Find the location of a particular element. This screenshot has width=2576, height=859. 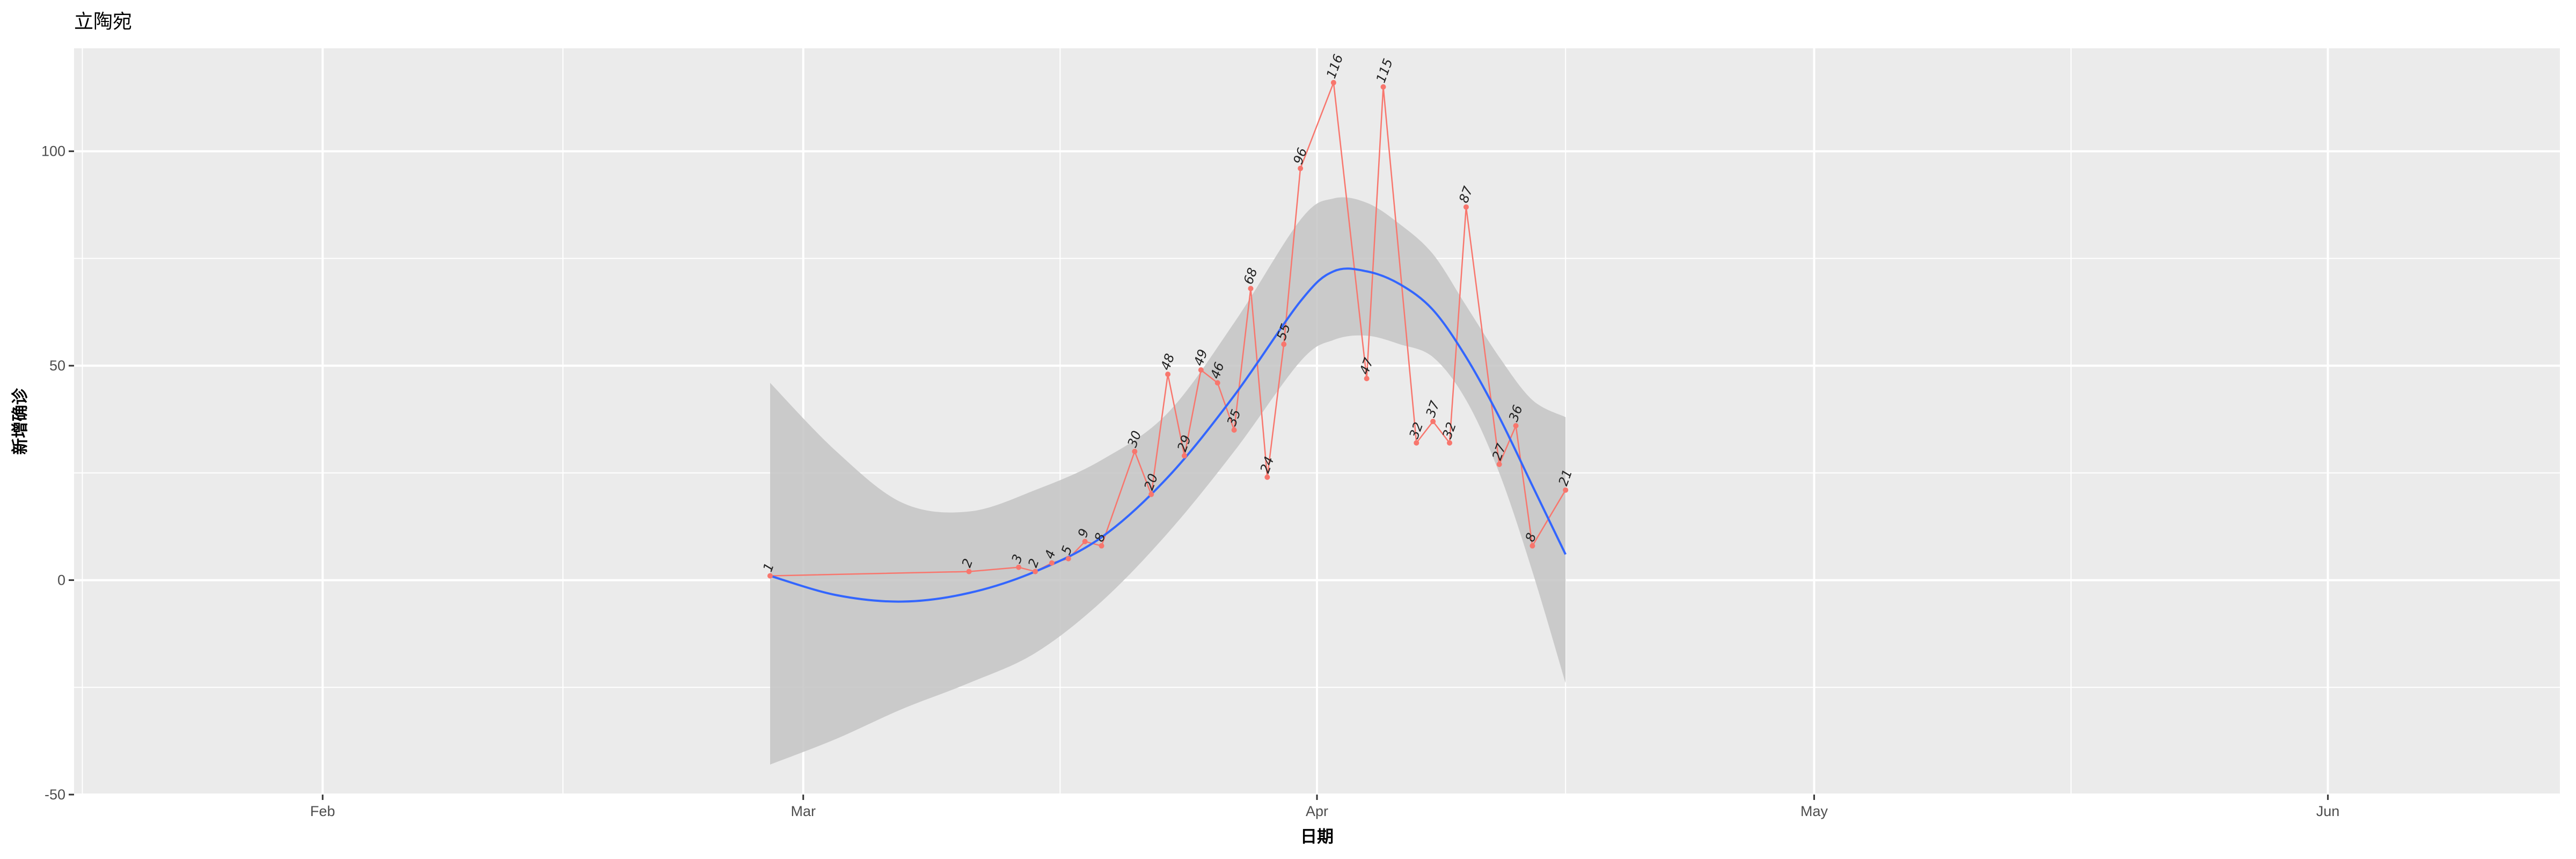

x-tick-label: Mar is located at coordinates (803, 811).